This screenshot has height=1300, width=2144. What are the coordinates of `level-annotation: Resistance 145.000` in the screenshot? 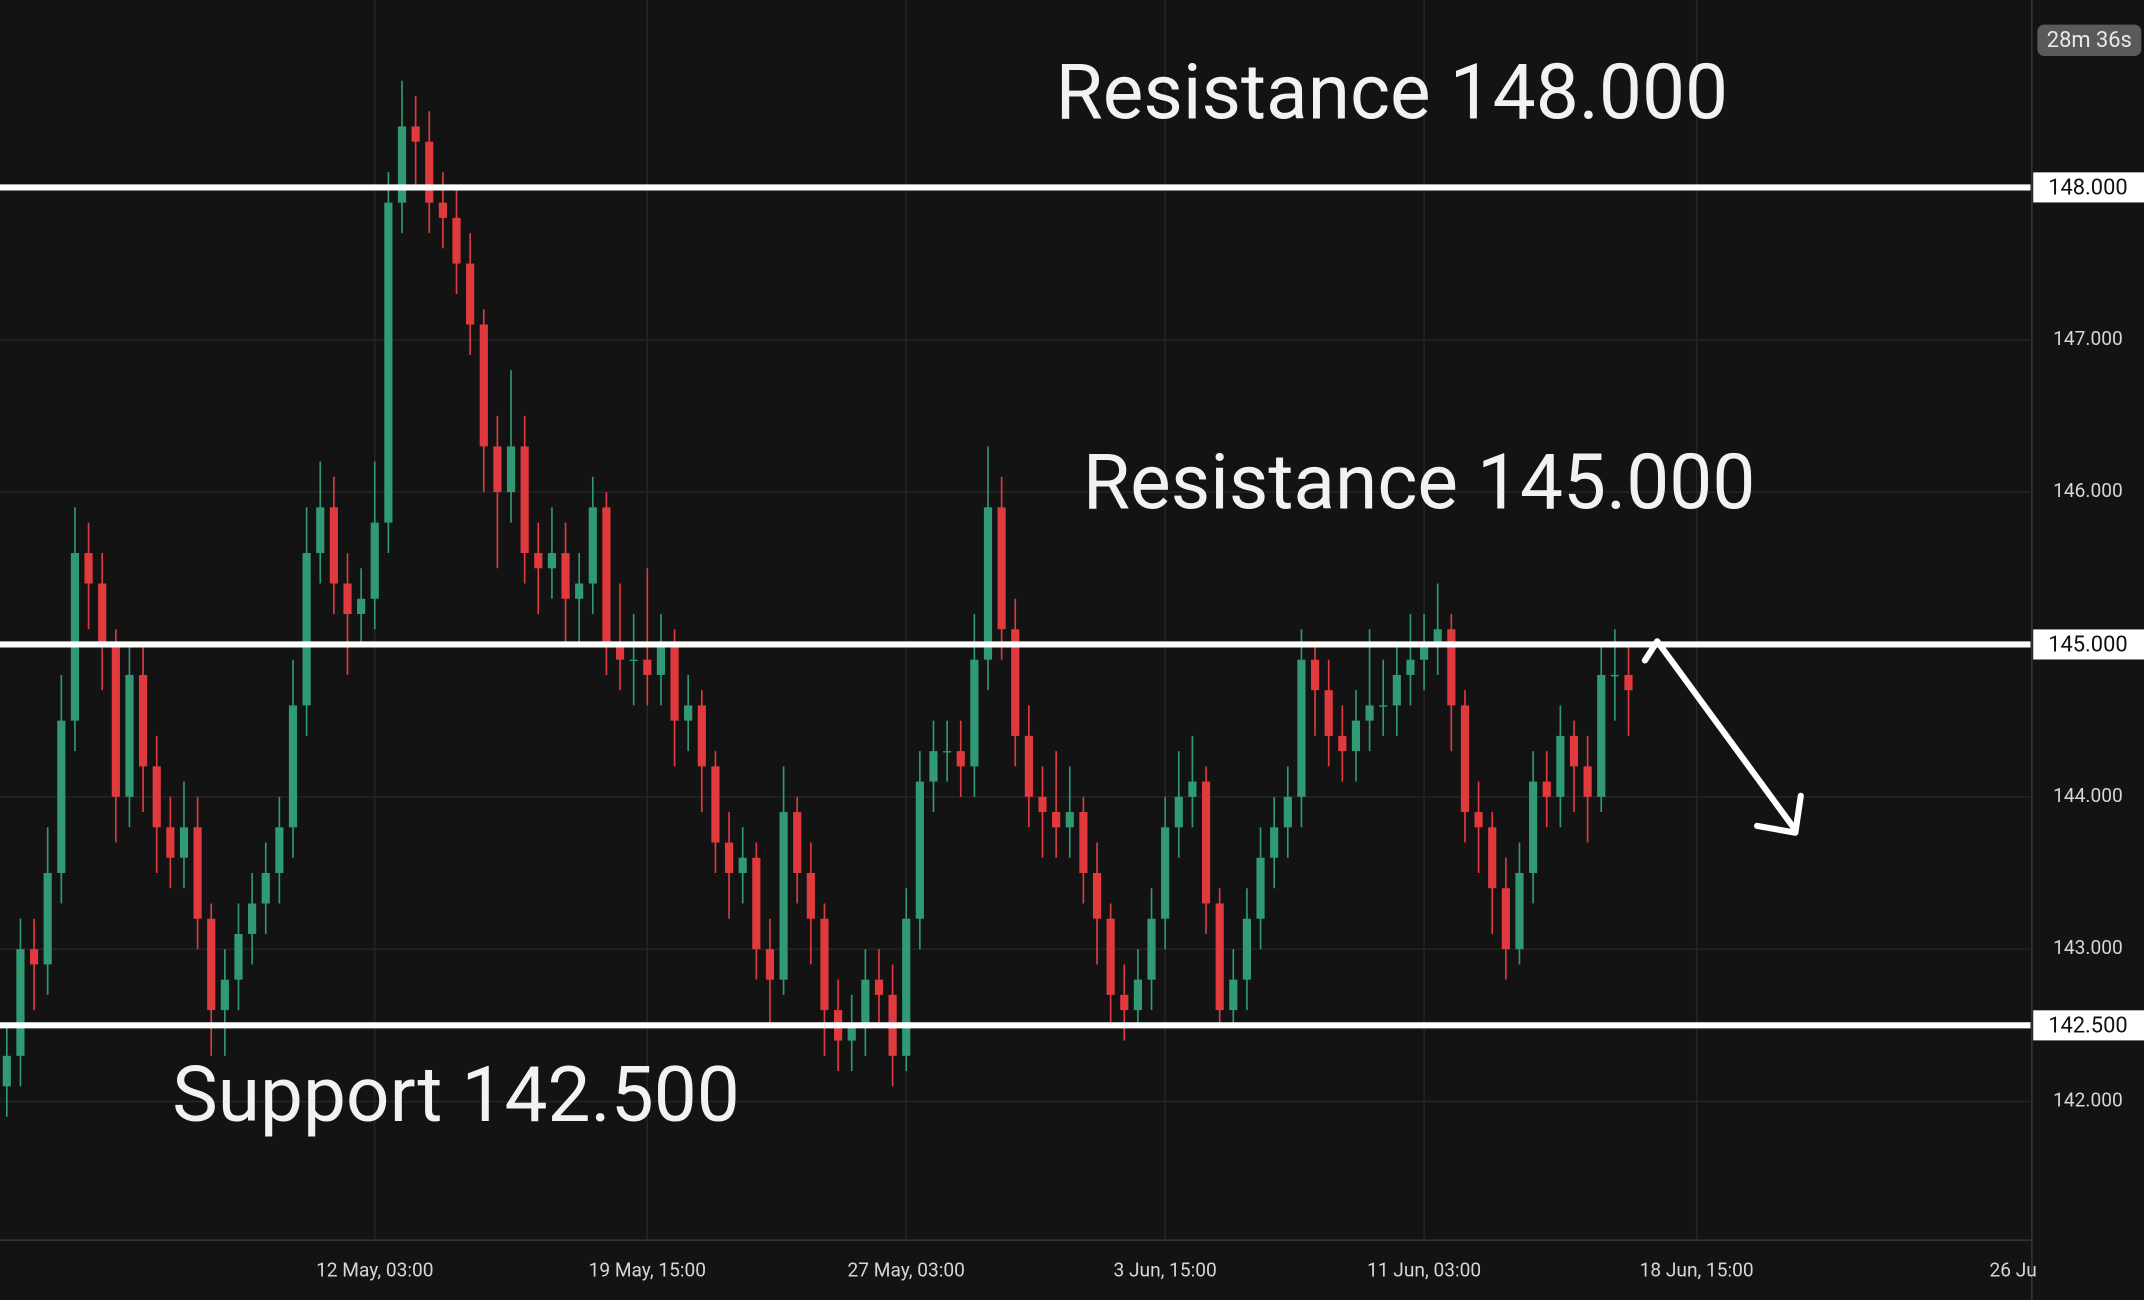 It's located at (1419, 482).